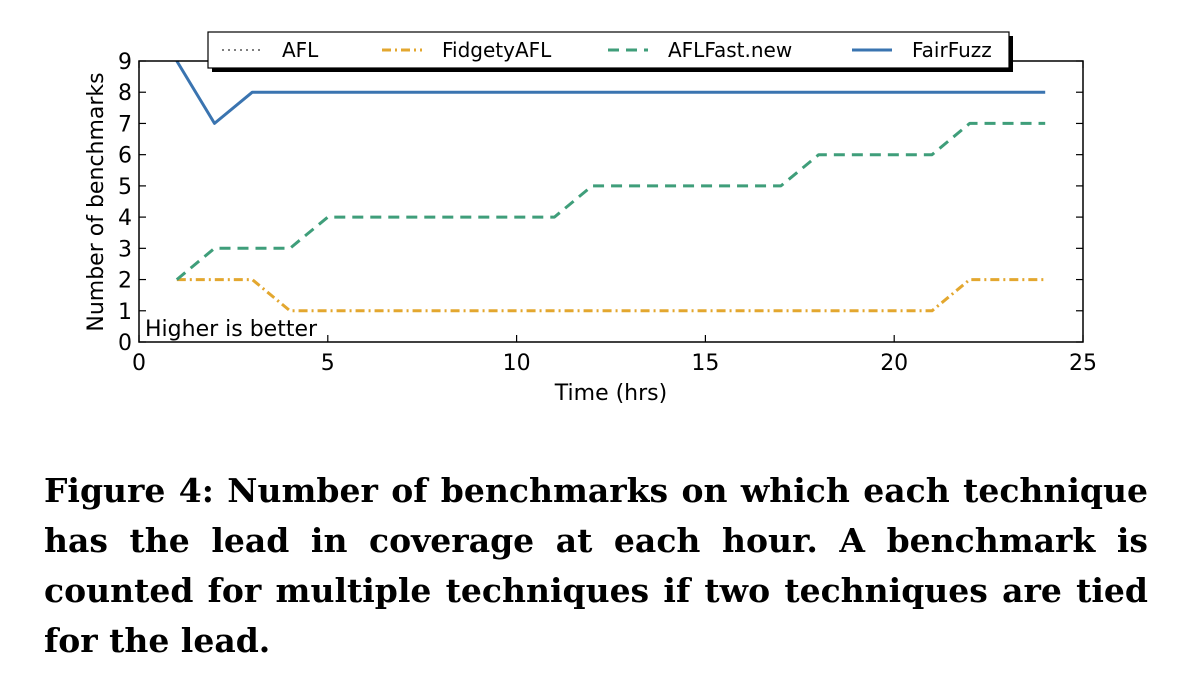  Describe the element at coordinates (952, 50) in the screenshot. I see `legend-label: FairFuzz` at that location.